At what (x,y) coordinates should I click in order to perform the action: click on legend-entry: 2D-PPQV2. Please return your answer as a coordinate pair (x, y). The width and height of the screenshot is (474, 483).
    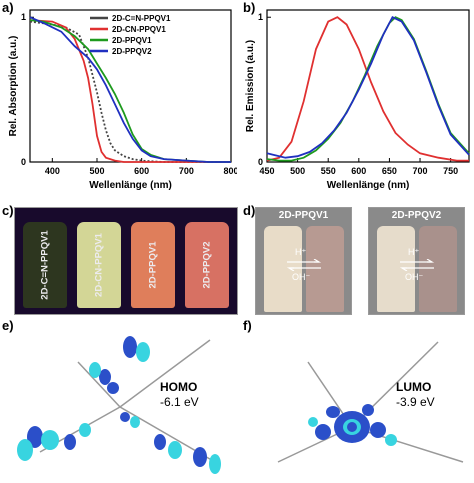
    Looking at the image, I should click on (132, 51).